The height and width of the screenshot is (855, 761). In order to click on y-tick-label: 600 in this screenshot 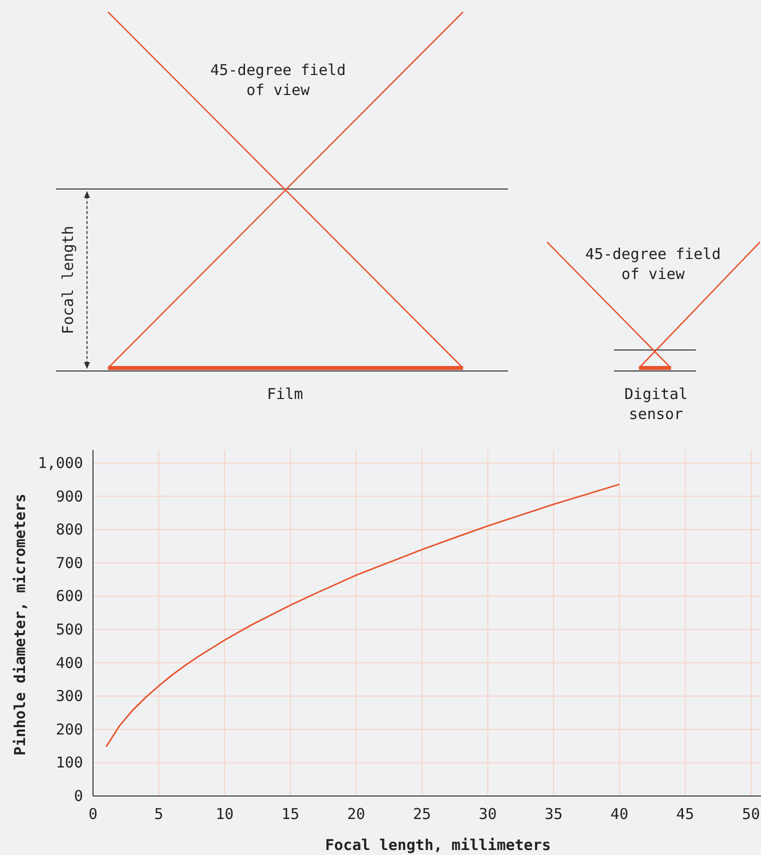, I will do `click(69, 596)`.